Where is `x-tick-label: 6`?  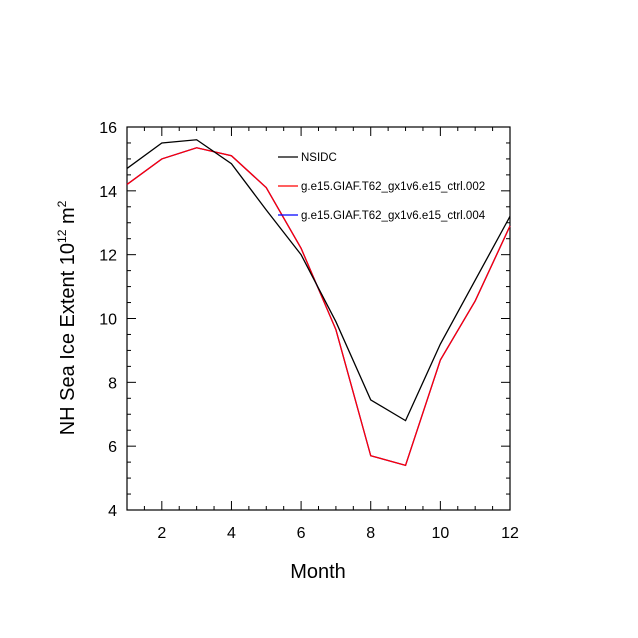 x-tick-label: 6 is located at coordinates (301, 533).